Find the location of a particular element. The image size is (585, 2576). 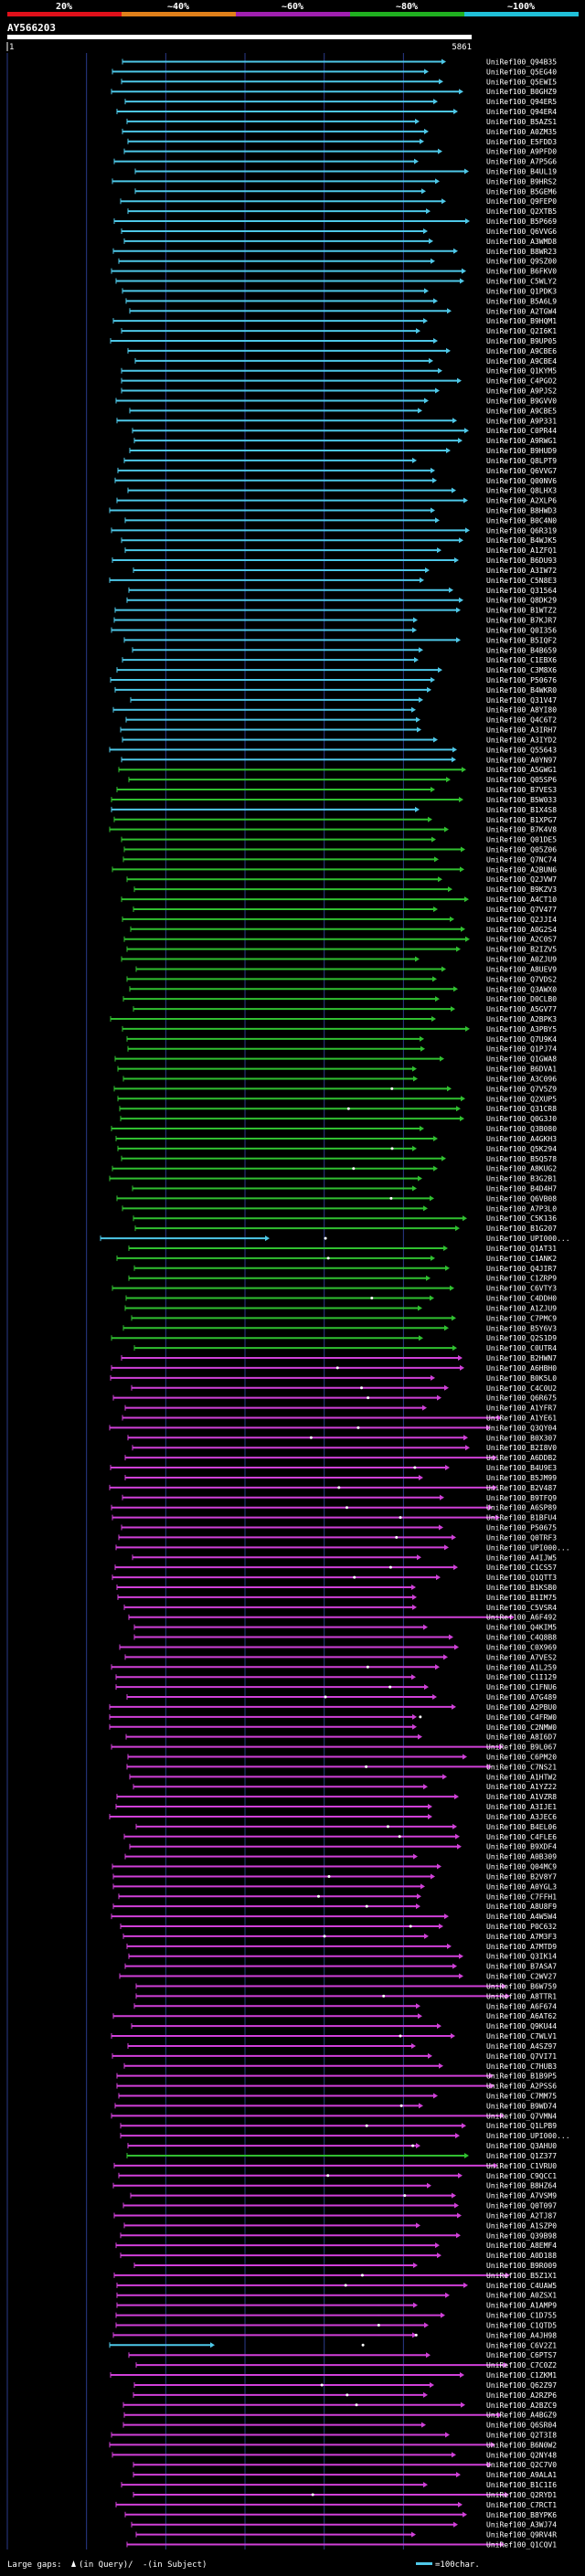

hit-label: UniRef100_B8WR23 is located at coordinates (521, 252).